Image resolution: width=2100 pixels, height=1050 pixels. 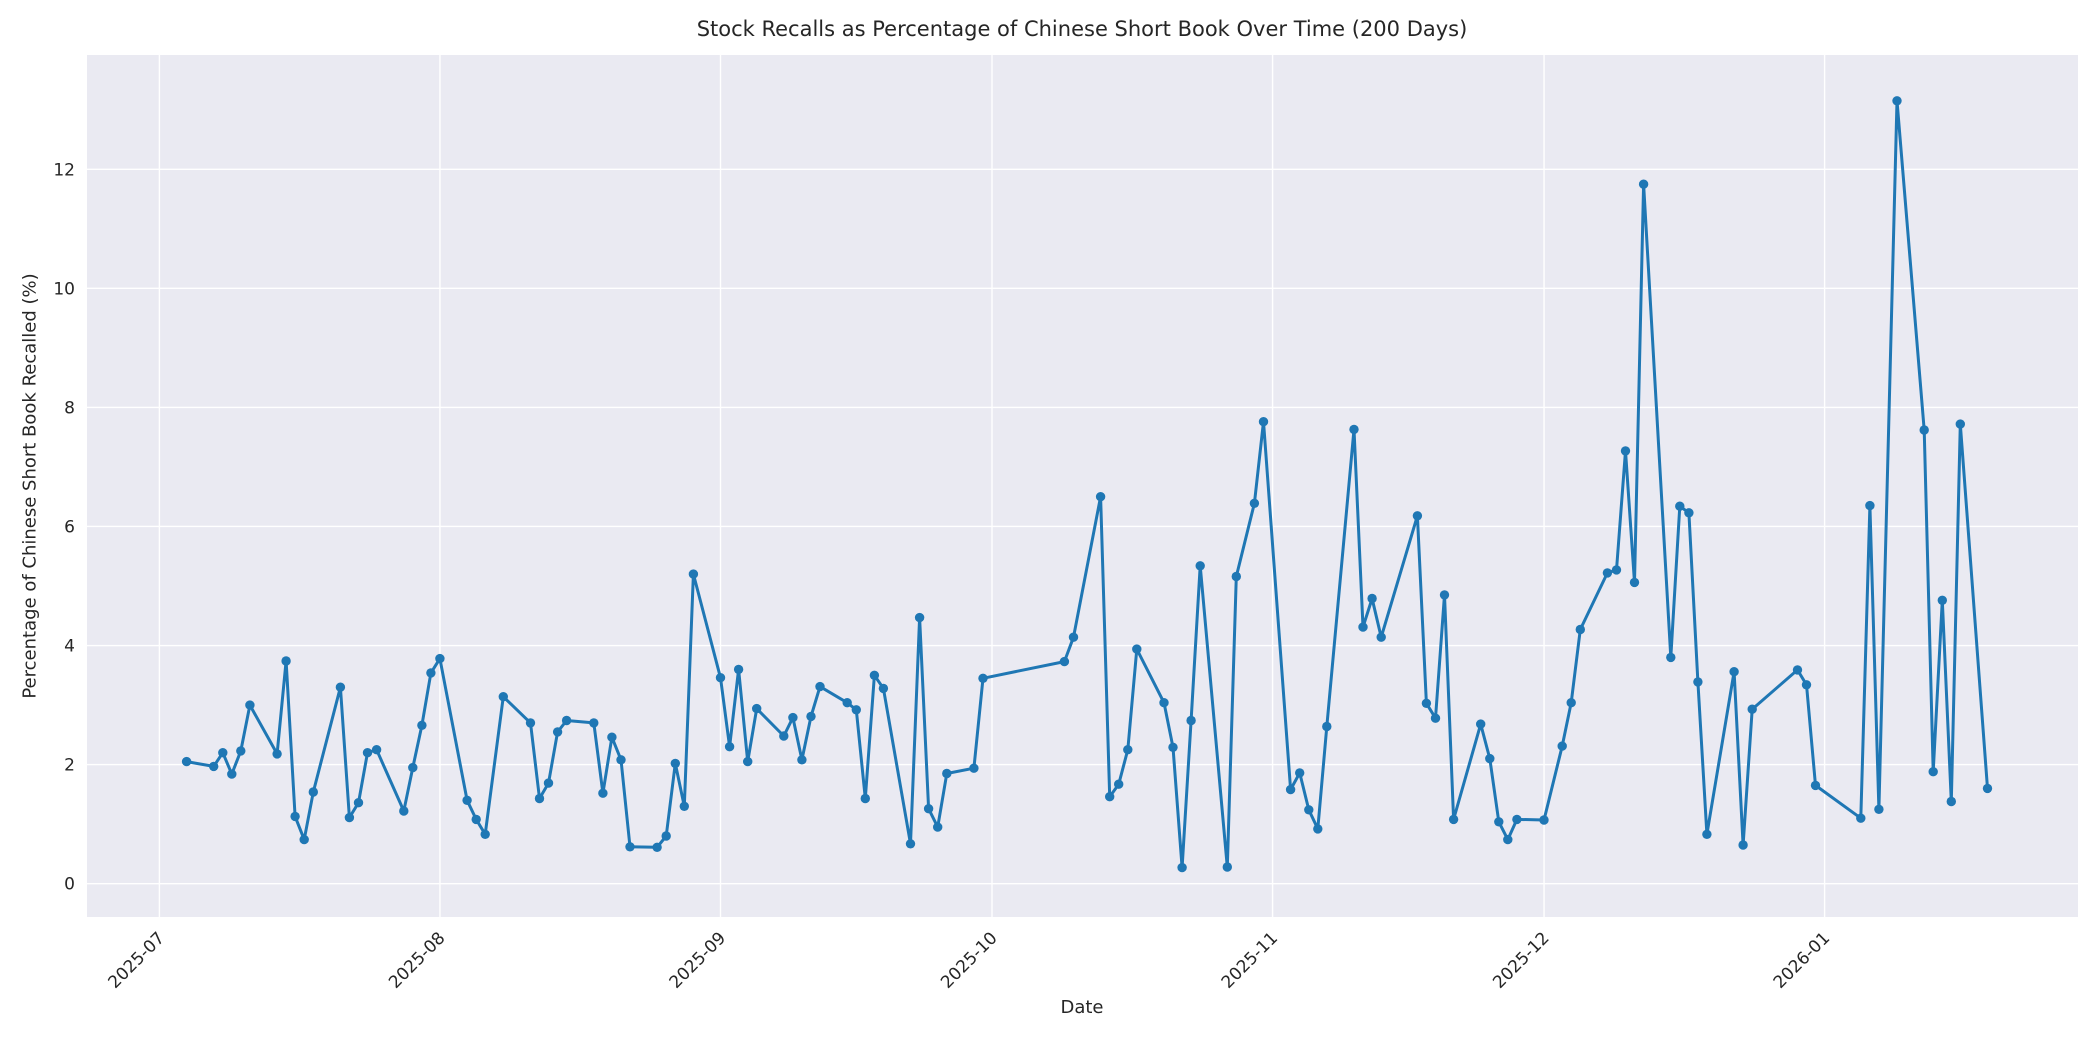 What do you see at coordinates (64, 170) in the screenshot?
I see `y-tick-label: 12` at bounding box center [64, 170].